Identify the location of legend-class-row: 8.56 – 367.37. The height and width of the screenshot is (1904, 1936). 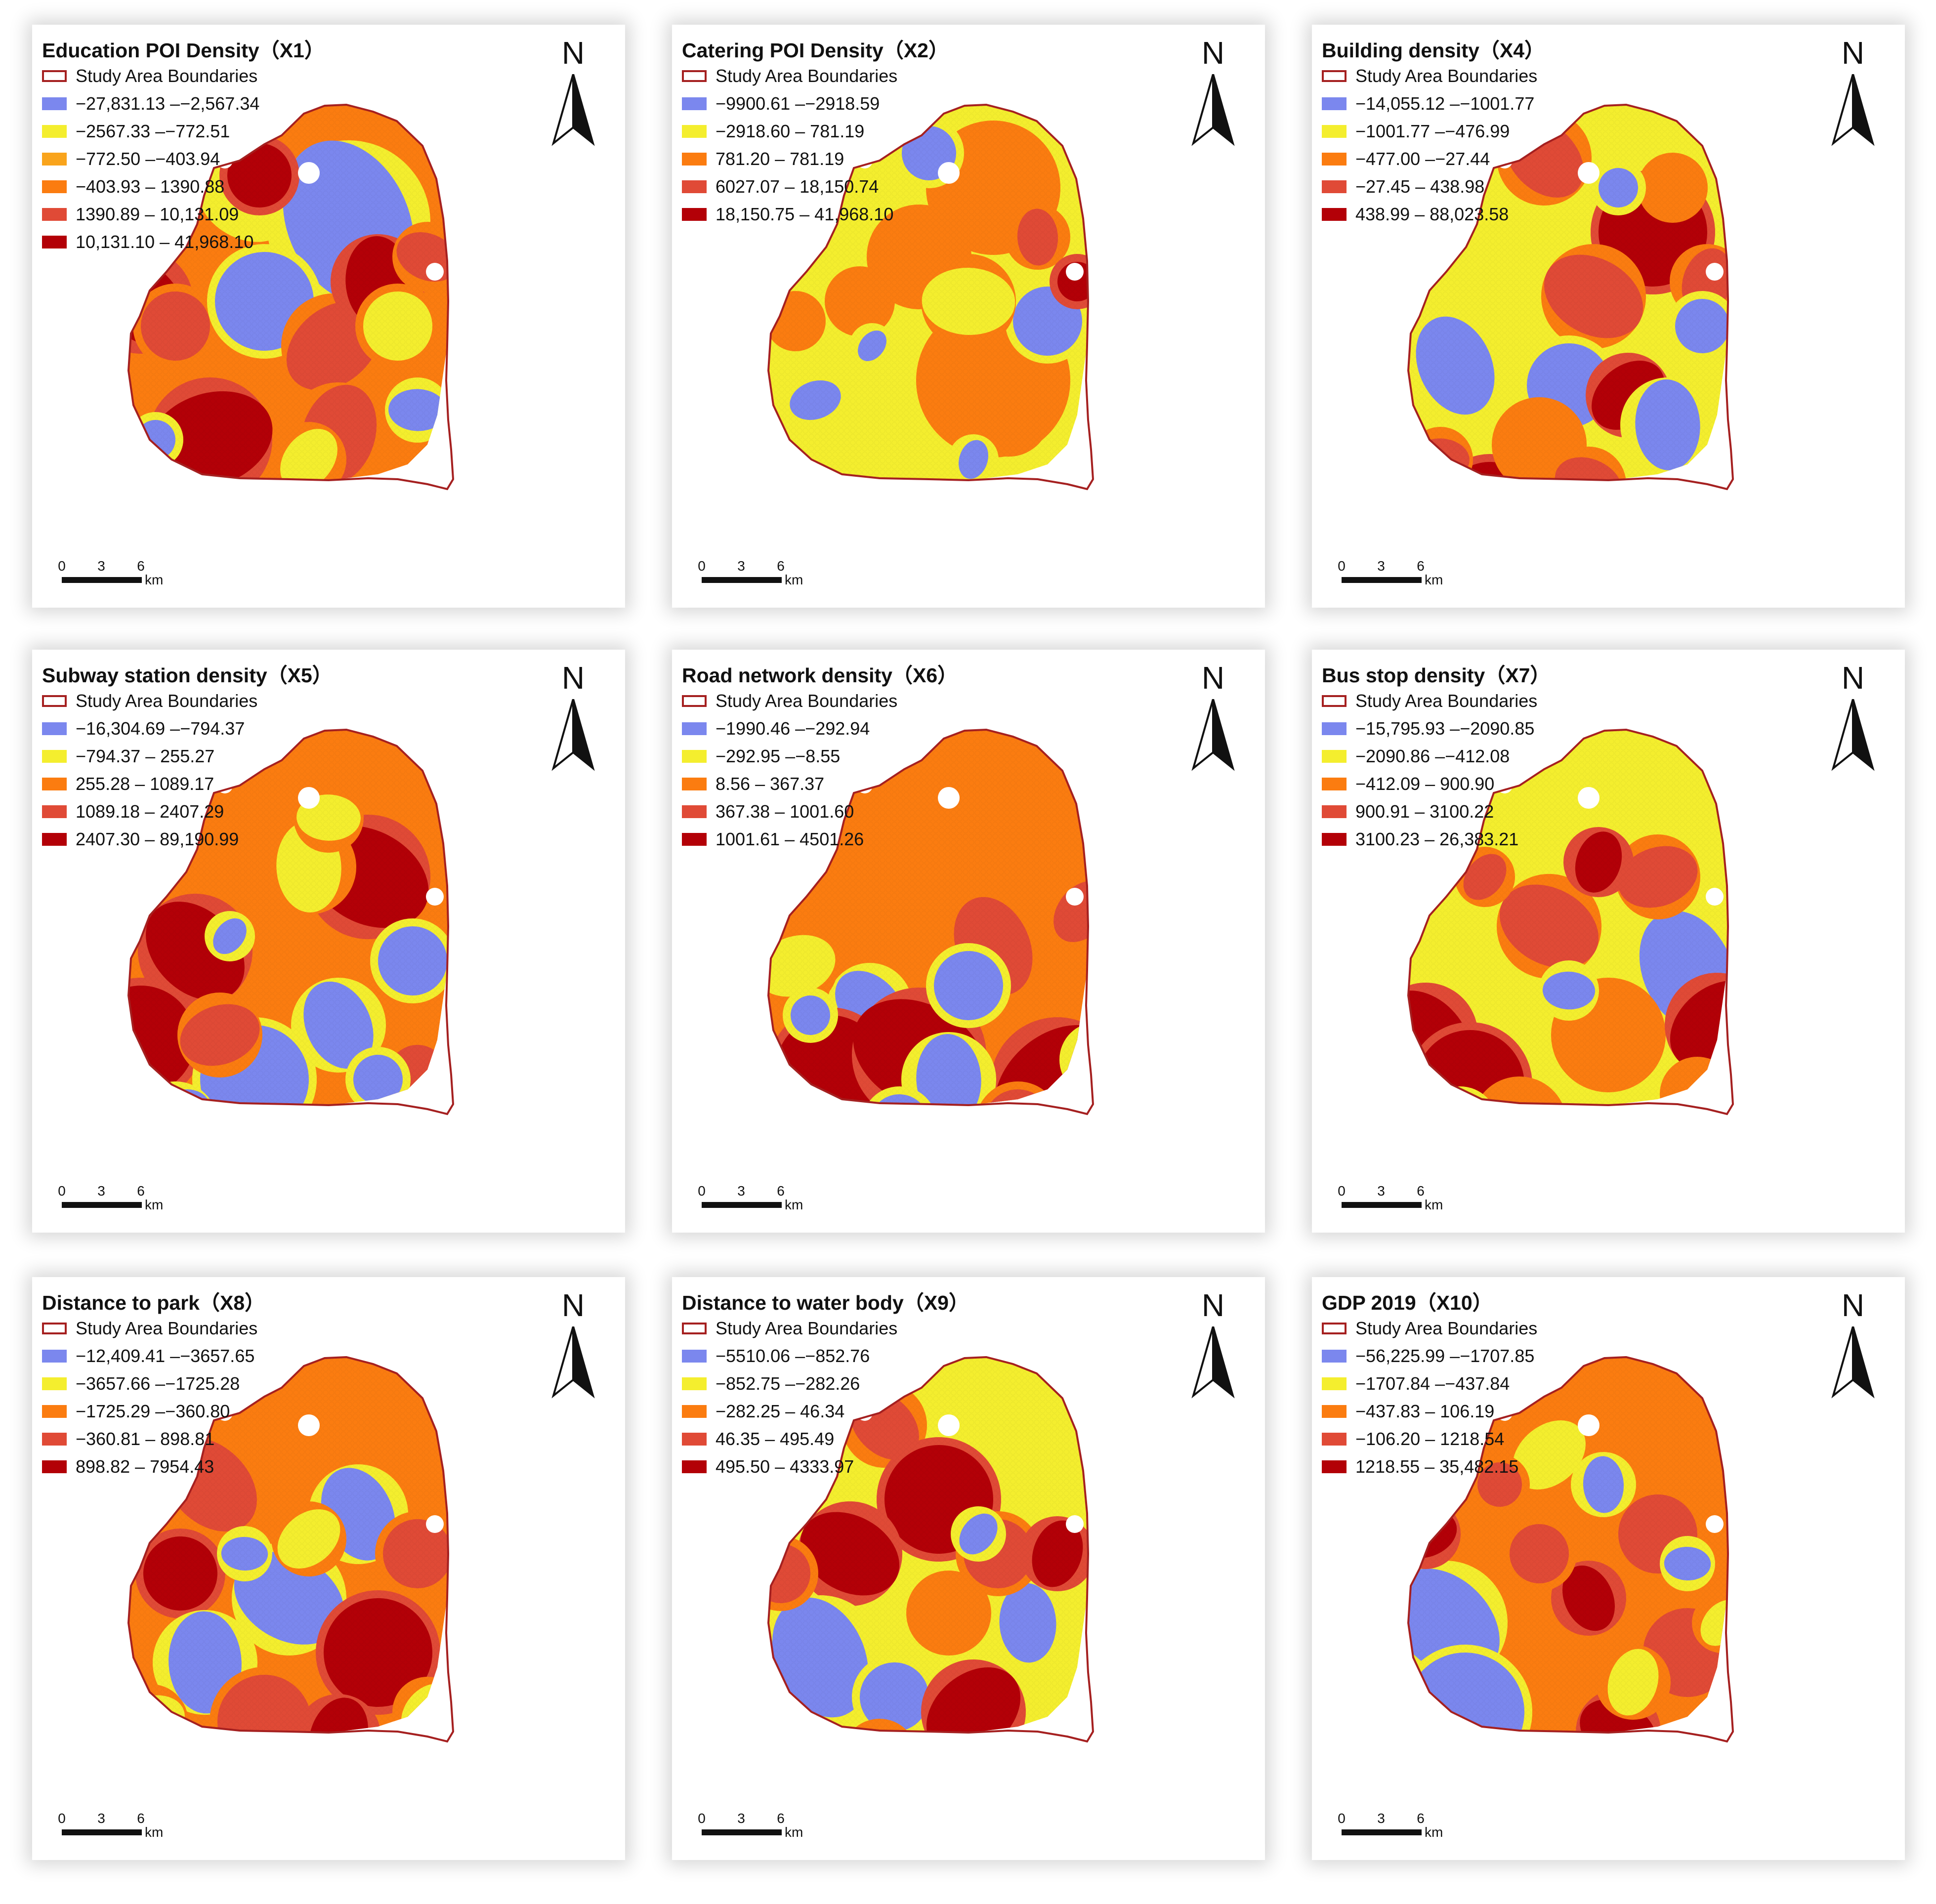
(789, 784).